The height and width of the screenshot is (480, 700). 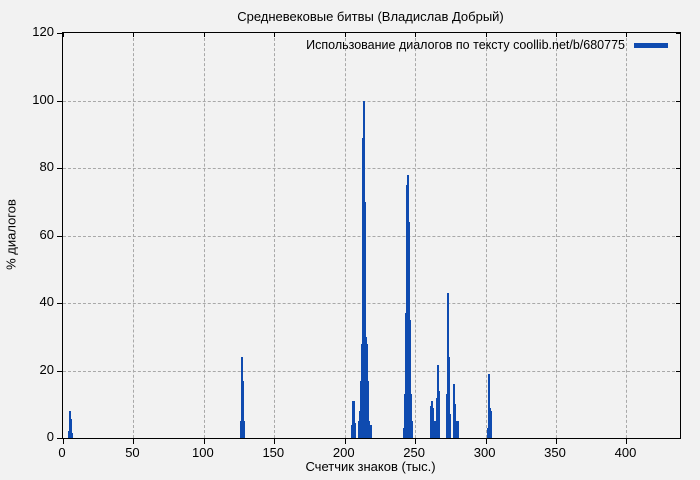 What do you see at coordinates (484, 452) in the screenshot?
I see `x-tick-label: 300` at bounding box center [484, 452].